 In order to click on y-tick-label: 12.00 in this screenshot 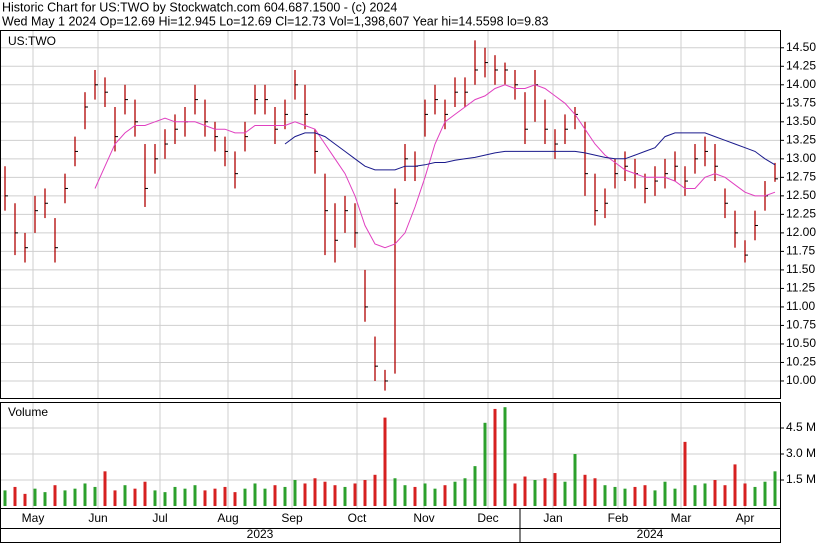, I will do `click(801, 232)`.